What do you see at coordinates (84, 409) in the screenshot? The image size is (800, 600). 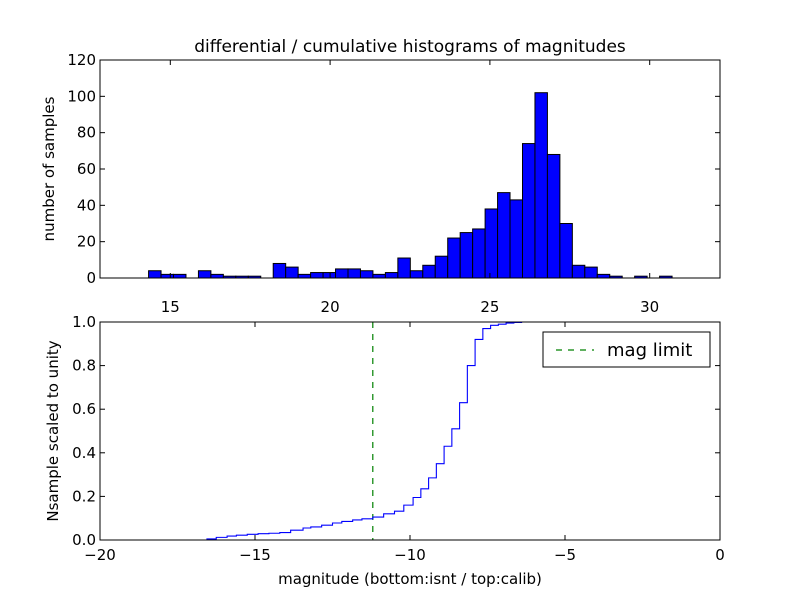 I see `cumulative-y-tick-label: 0.6` at bounding box center [84, 409].